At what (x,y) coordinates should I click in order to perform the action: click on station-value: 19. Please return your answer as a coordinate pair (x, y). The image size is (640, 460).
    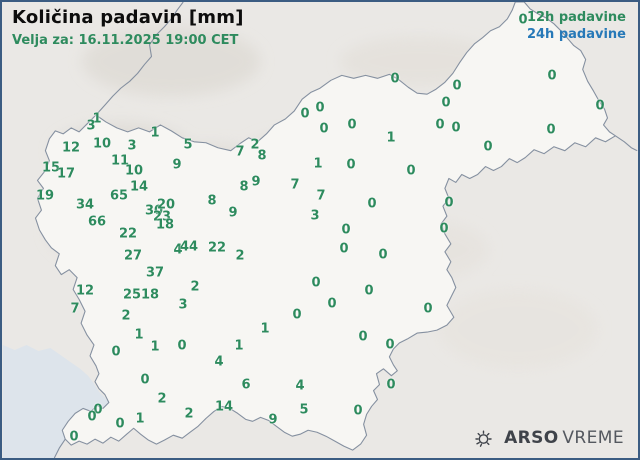
    Looking at the image, I should click on (45, 196).